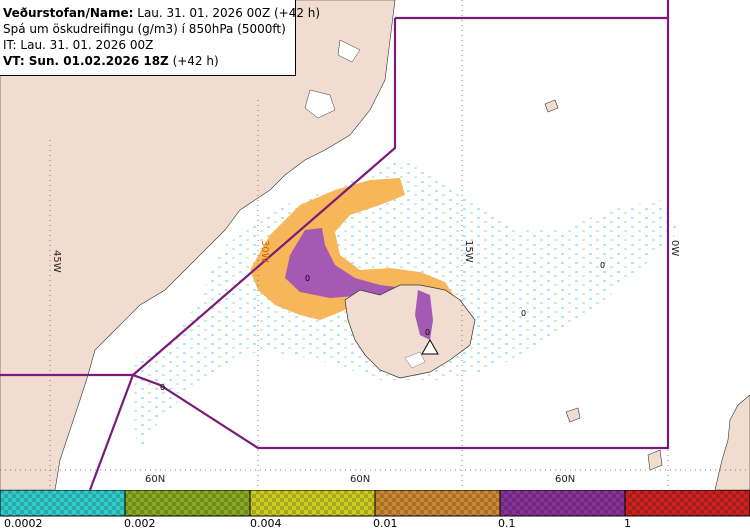 This screenshot has height=532, width=750. I want to click on lon-label-45w: 45W, so click(56, 261).